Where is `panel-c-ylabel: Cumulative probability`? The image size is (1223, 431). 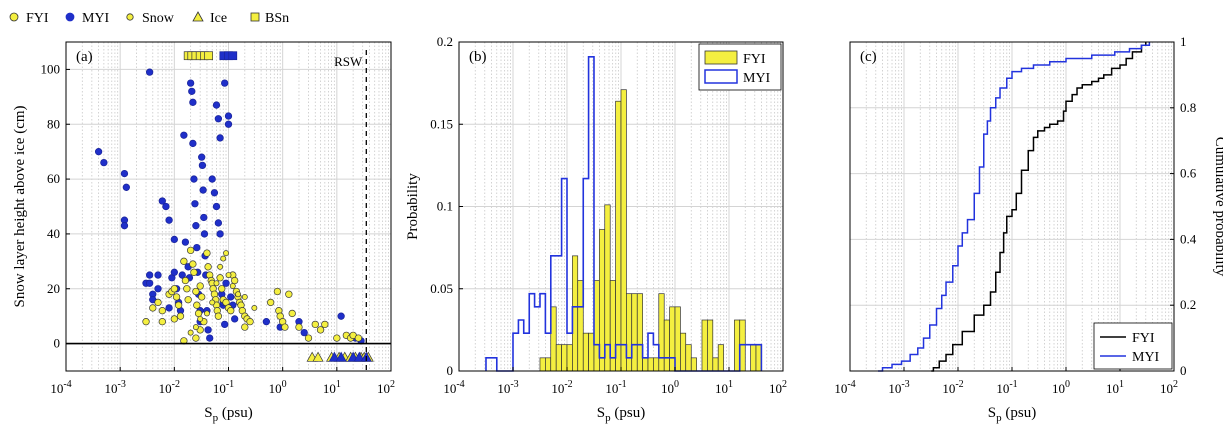
panel-c-ylabel: Cumulative probability is located at coordinates (1217, 207).